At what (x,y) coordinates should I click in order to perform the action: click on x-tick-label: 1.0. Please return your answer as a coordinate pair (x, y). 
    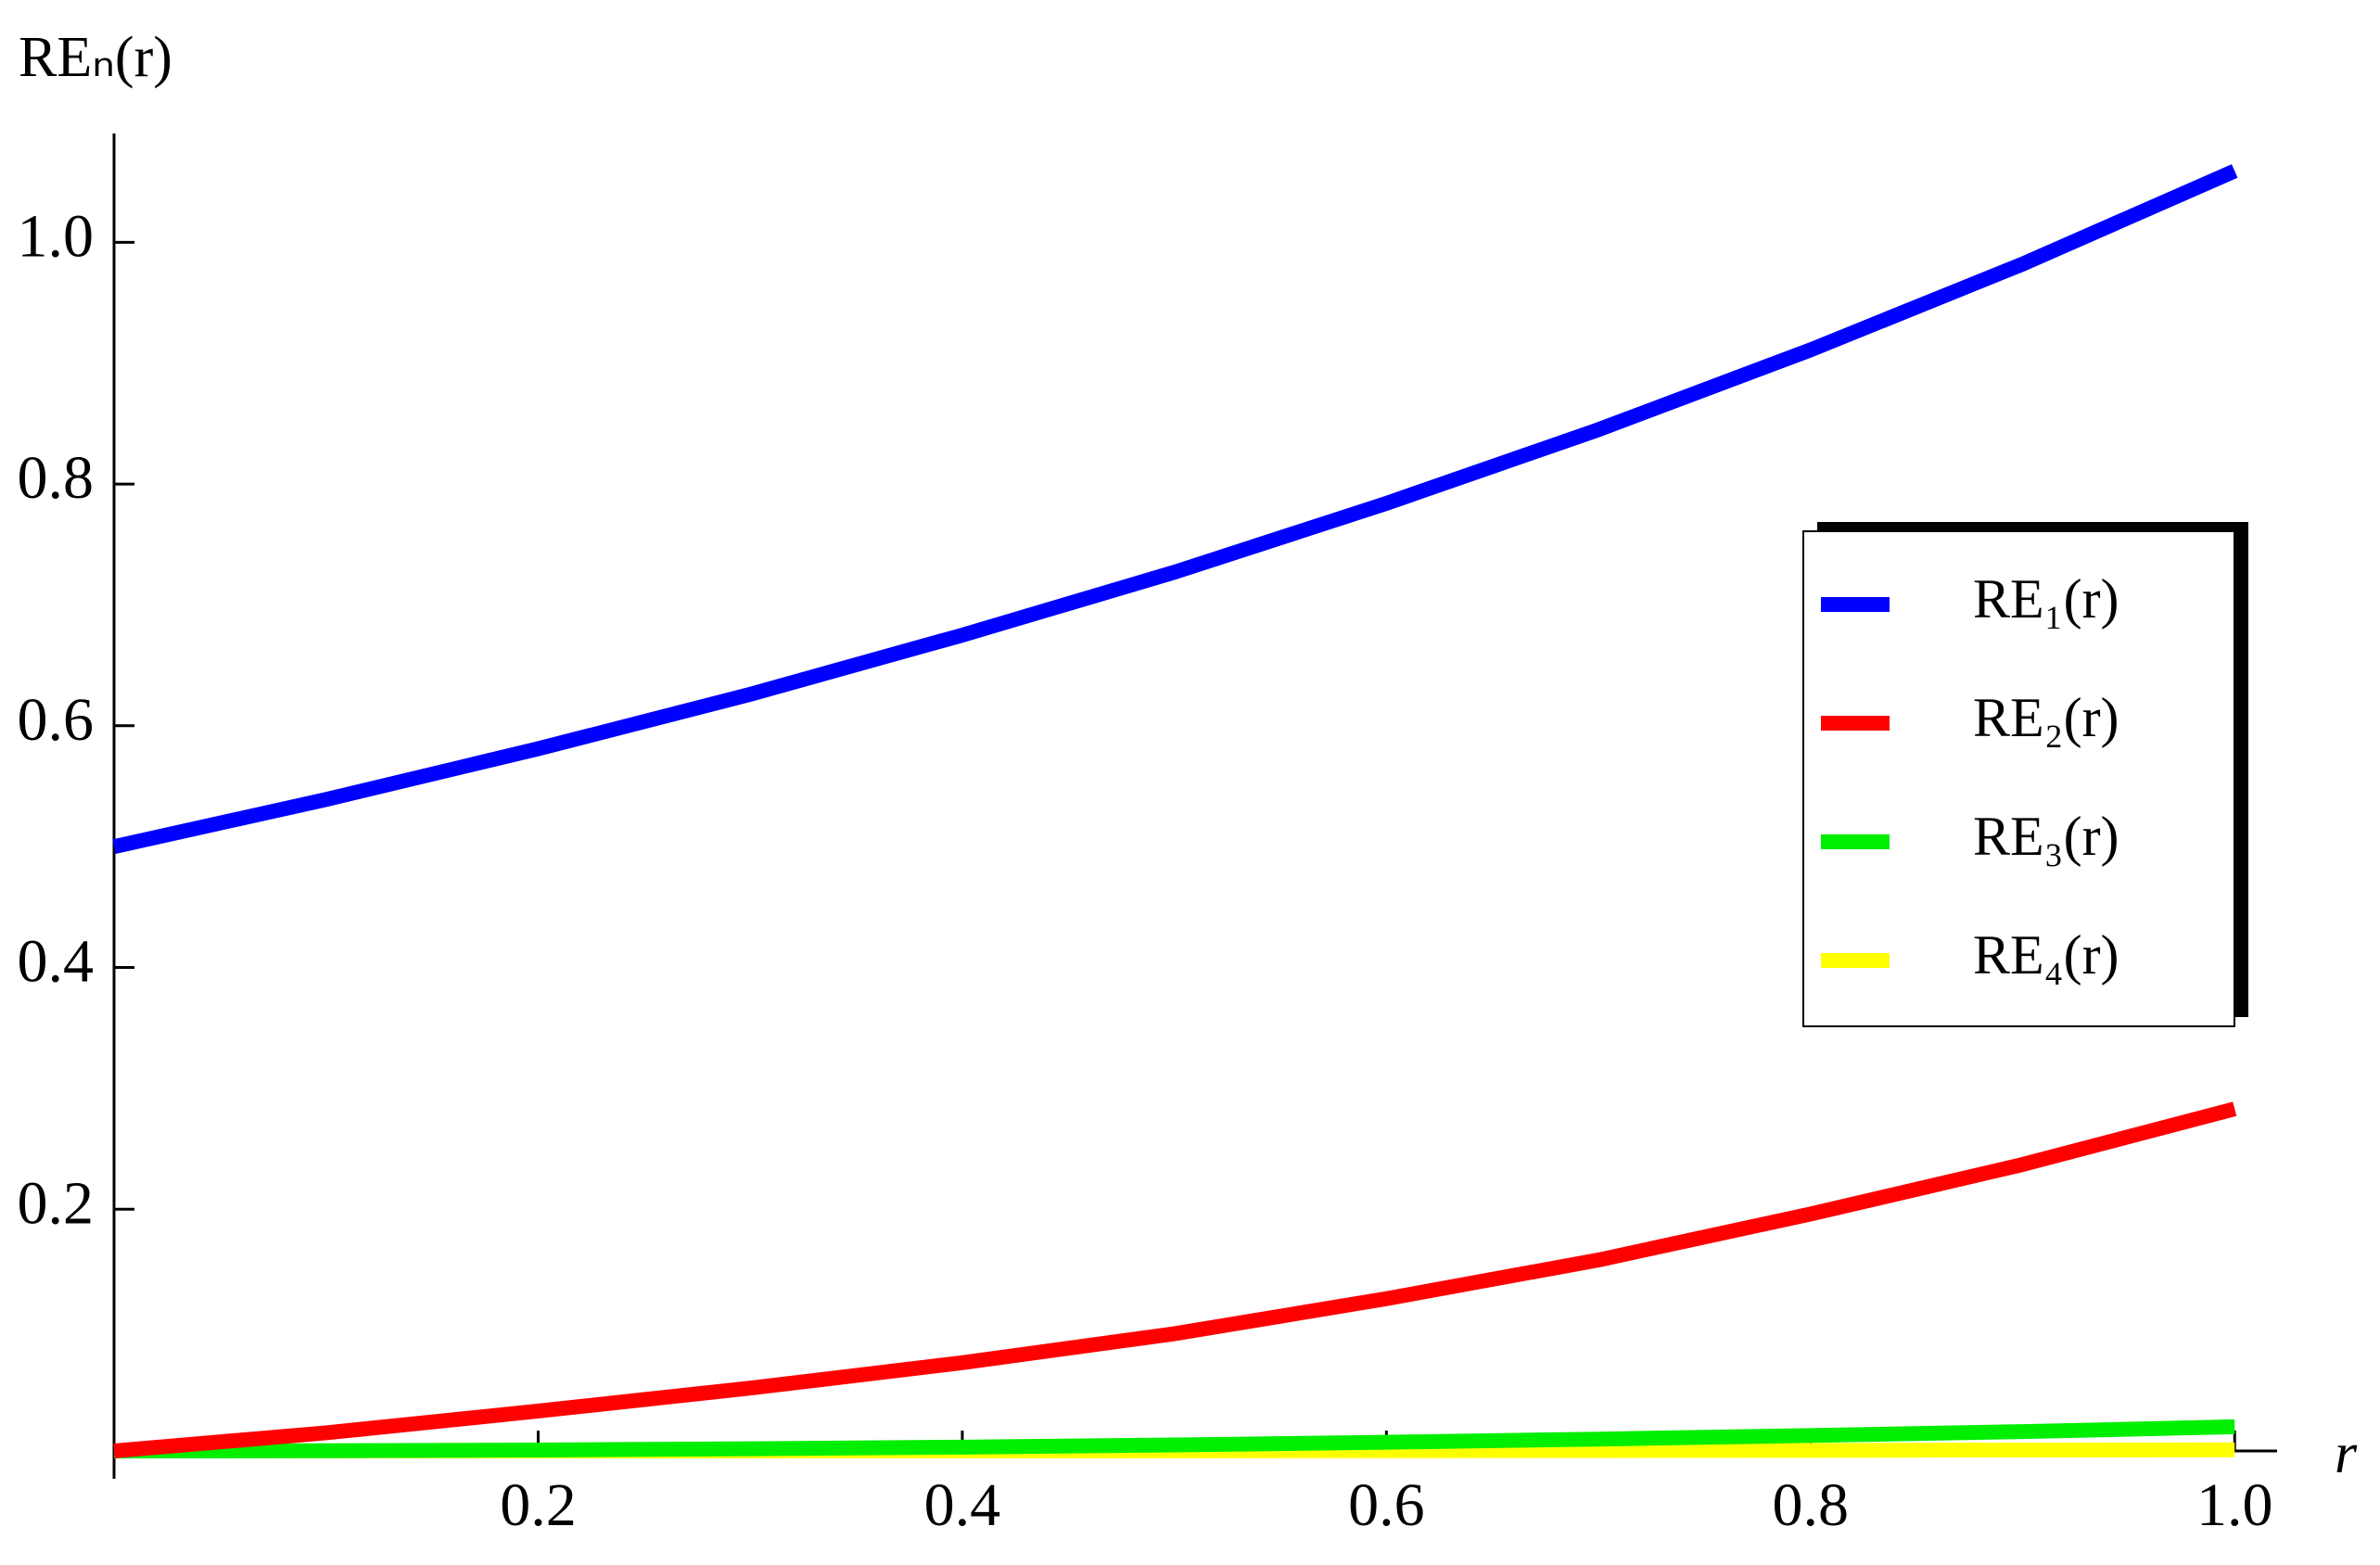
    Looking at the image, I should click on (2234, 1505).